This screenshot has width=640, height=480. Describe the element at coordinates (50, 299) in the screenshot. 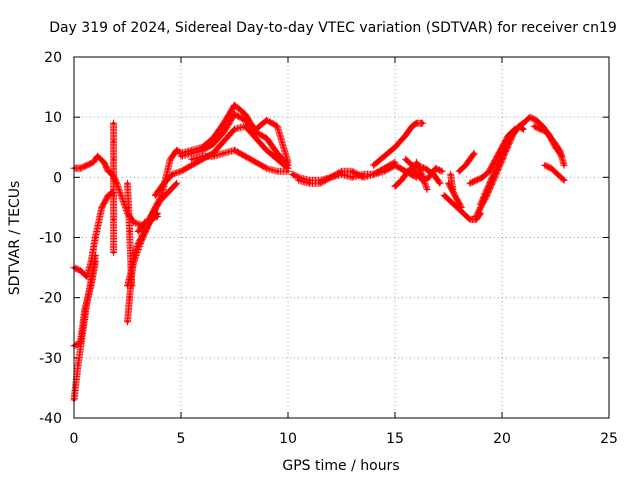

I see `y-tick-label: -20` at that location.